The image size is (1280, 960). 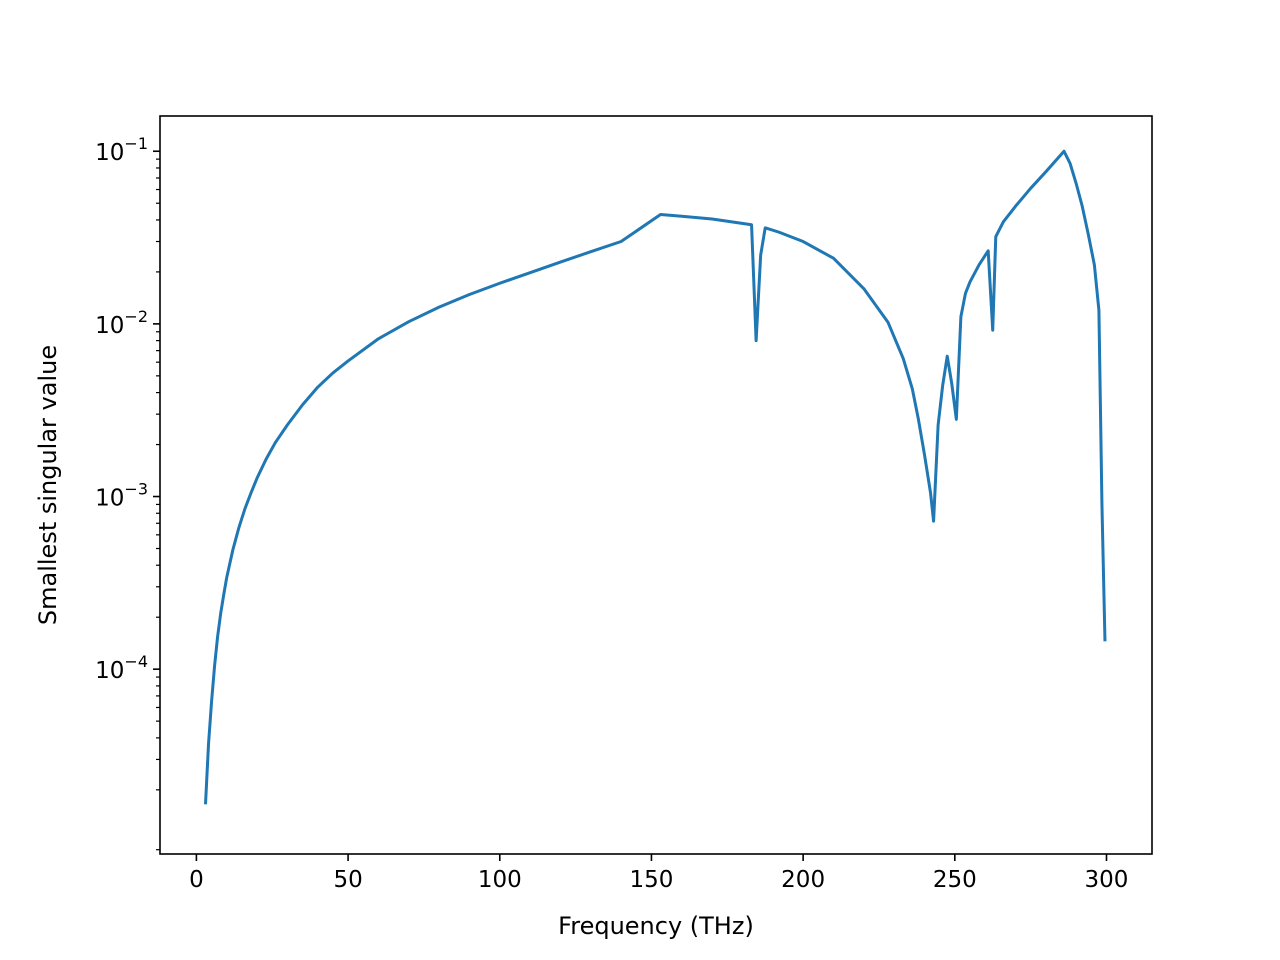 I want to click on y-axis-label: Smallest singular value, so click(x=48, y=485).